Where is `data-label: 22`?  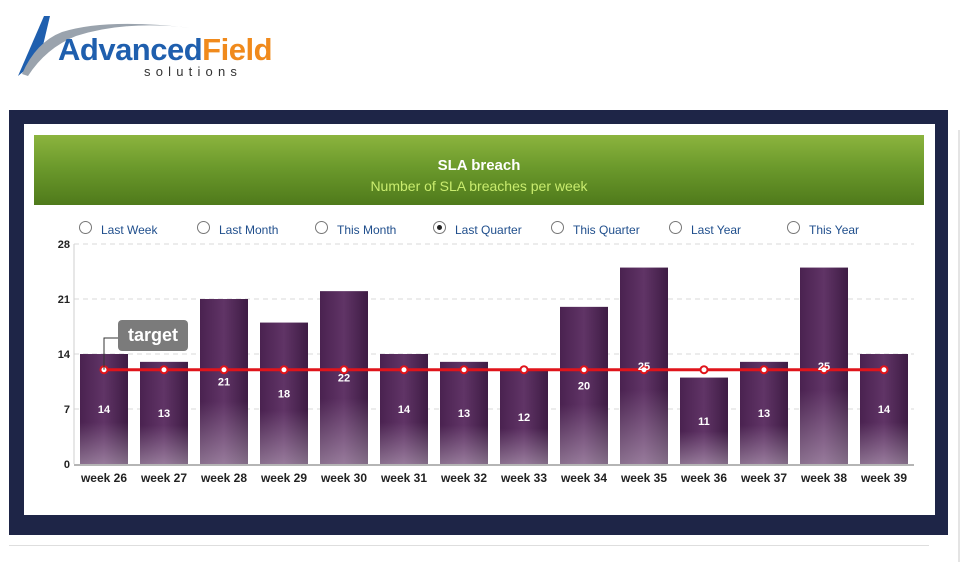 data-label: 22 is located at coordinates (344, 379).